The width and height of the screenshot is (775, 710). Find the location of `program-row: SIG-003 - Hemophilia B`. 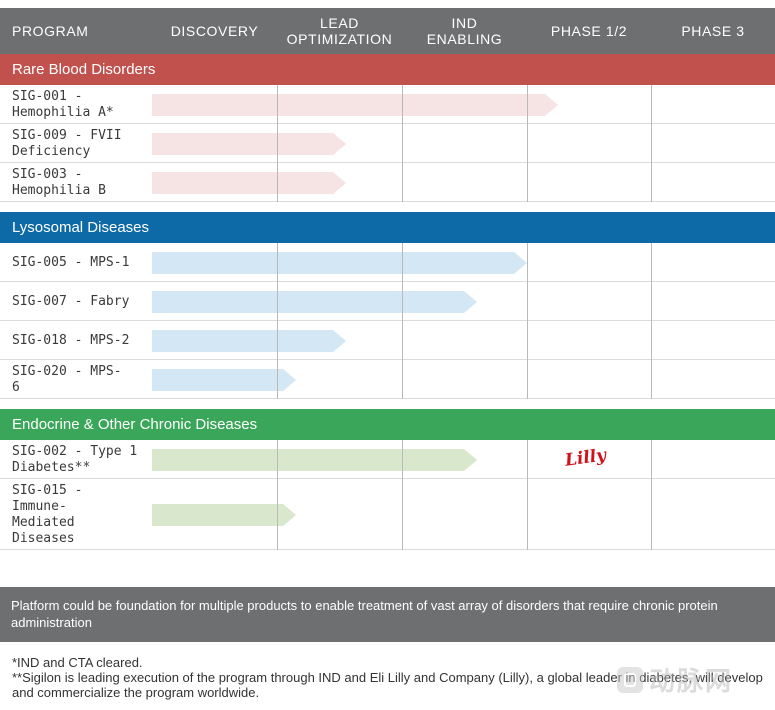

program-row: SIG-003 - Hemophilia B is located at coordinates (387, 182).